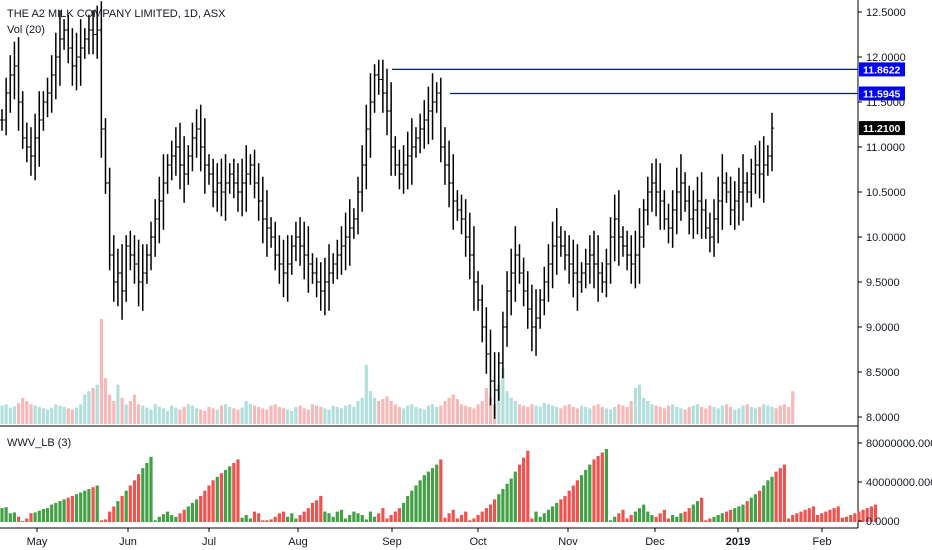 The width and height of the screenshot is (932, 550). Describe the element at coordinates (298, 542) in the screenshot. I see `time-tick-label: Aug` at that location.